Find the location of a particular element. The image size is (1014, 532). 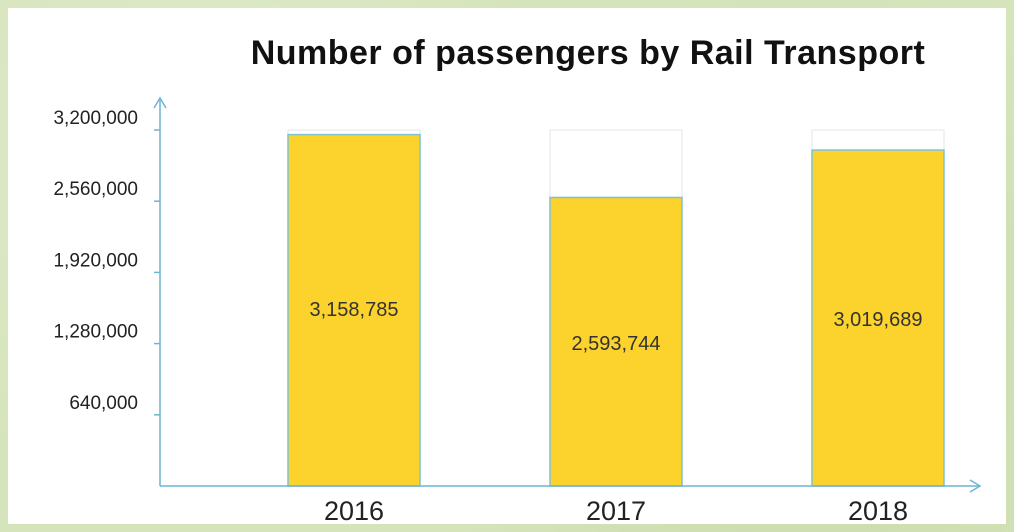

y-tick-label: 1,280,000 is located at coordinates (95, 332).